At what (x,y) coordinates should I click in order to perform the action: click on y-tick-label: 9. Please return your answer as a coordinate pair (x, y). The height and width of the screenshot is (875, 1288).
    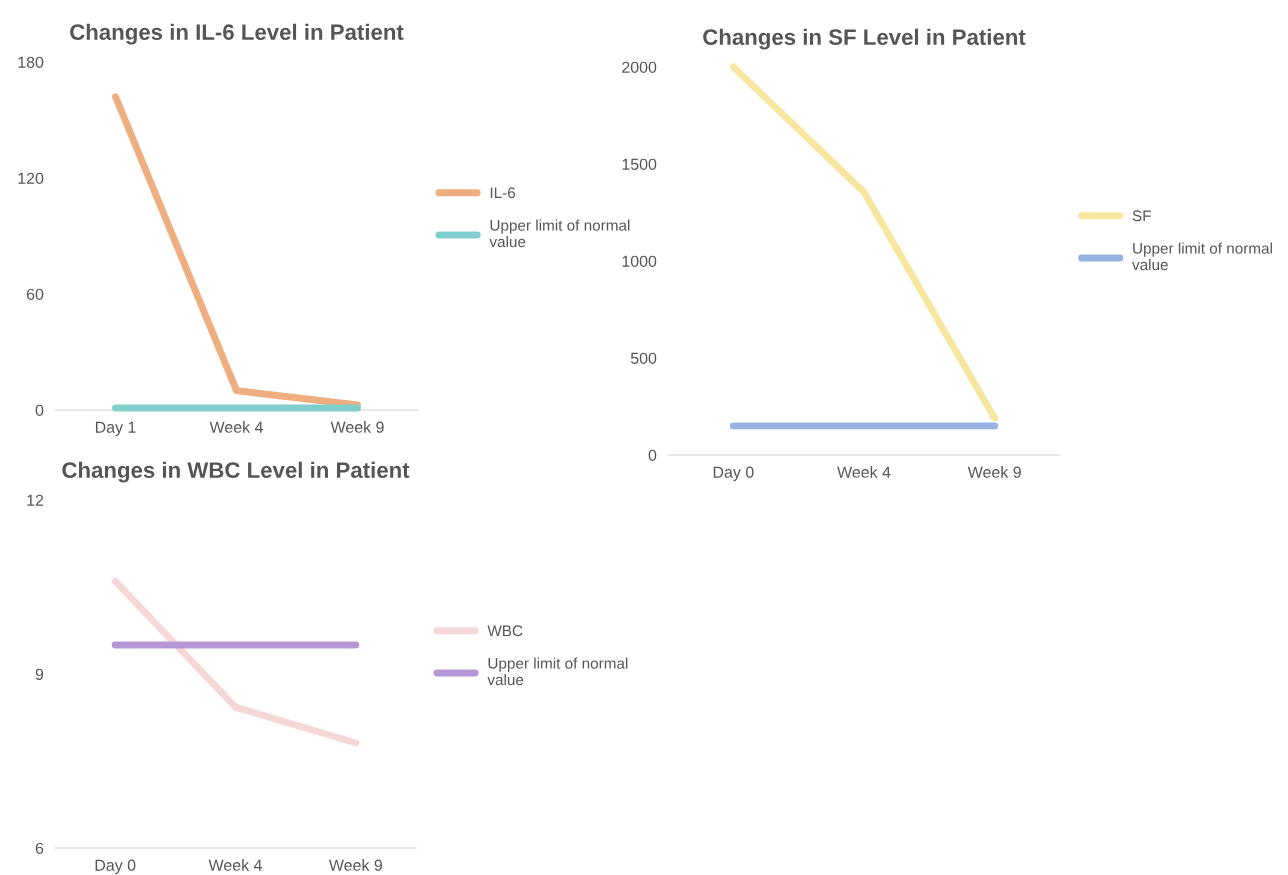
    Looking at the image, I should click on (39, 674).